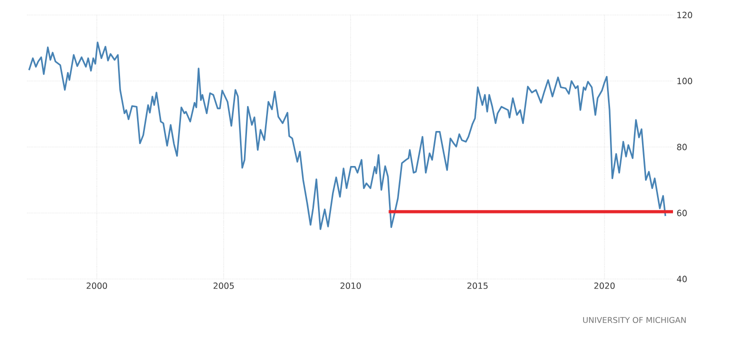 The image size is (738, 361). What do you see at coordinates (477, 285) in the screenshot?
I see `x-tick-label: 2015` at bounding box center [477, 285].